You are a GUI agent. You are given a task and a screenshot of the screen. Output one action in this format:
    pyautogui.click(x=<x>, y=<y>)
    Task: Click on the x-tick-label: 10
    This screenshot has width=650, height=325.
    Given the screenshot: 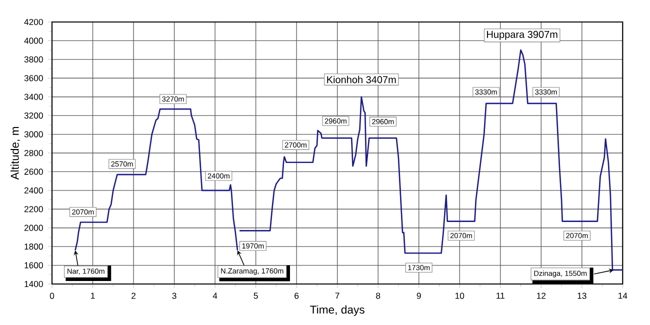 What is the action you would take?
    pyautogui.click(x=459, y=295)
    